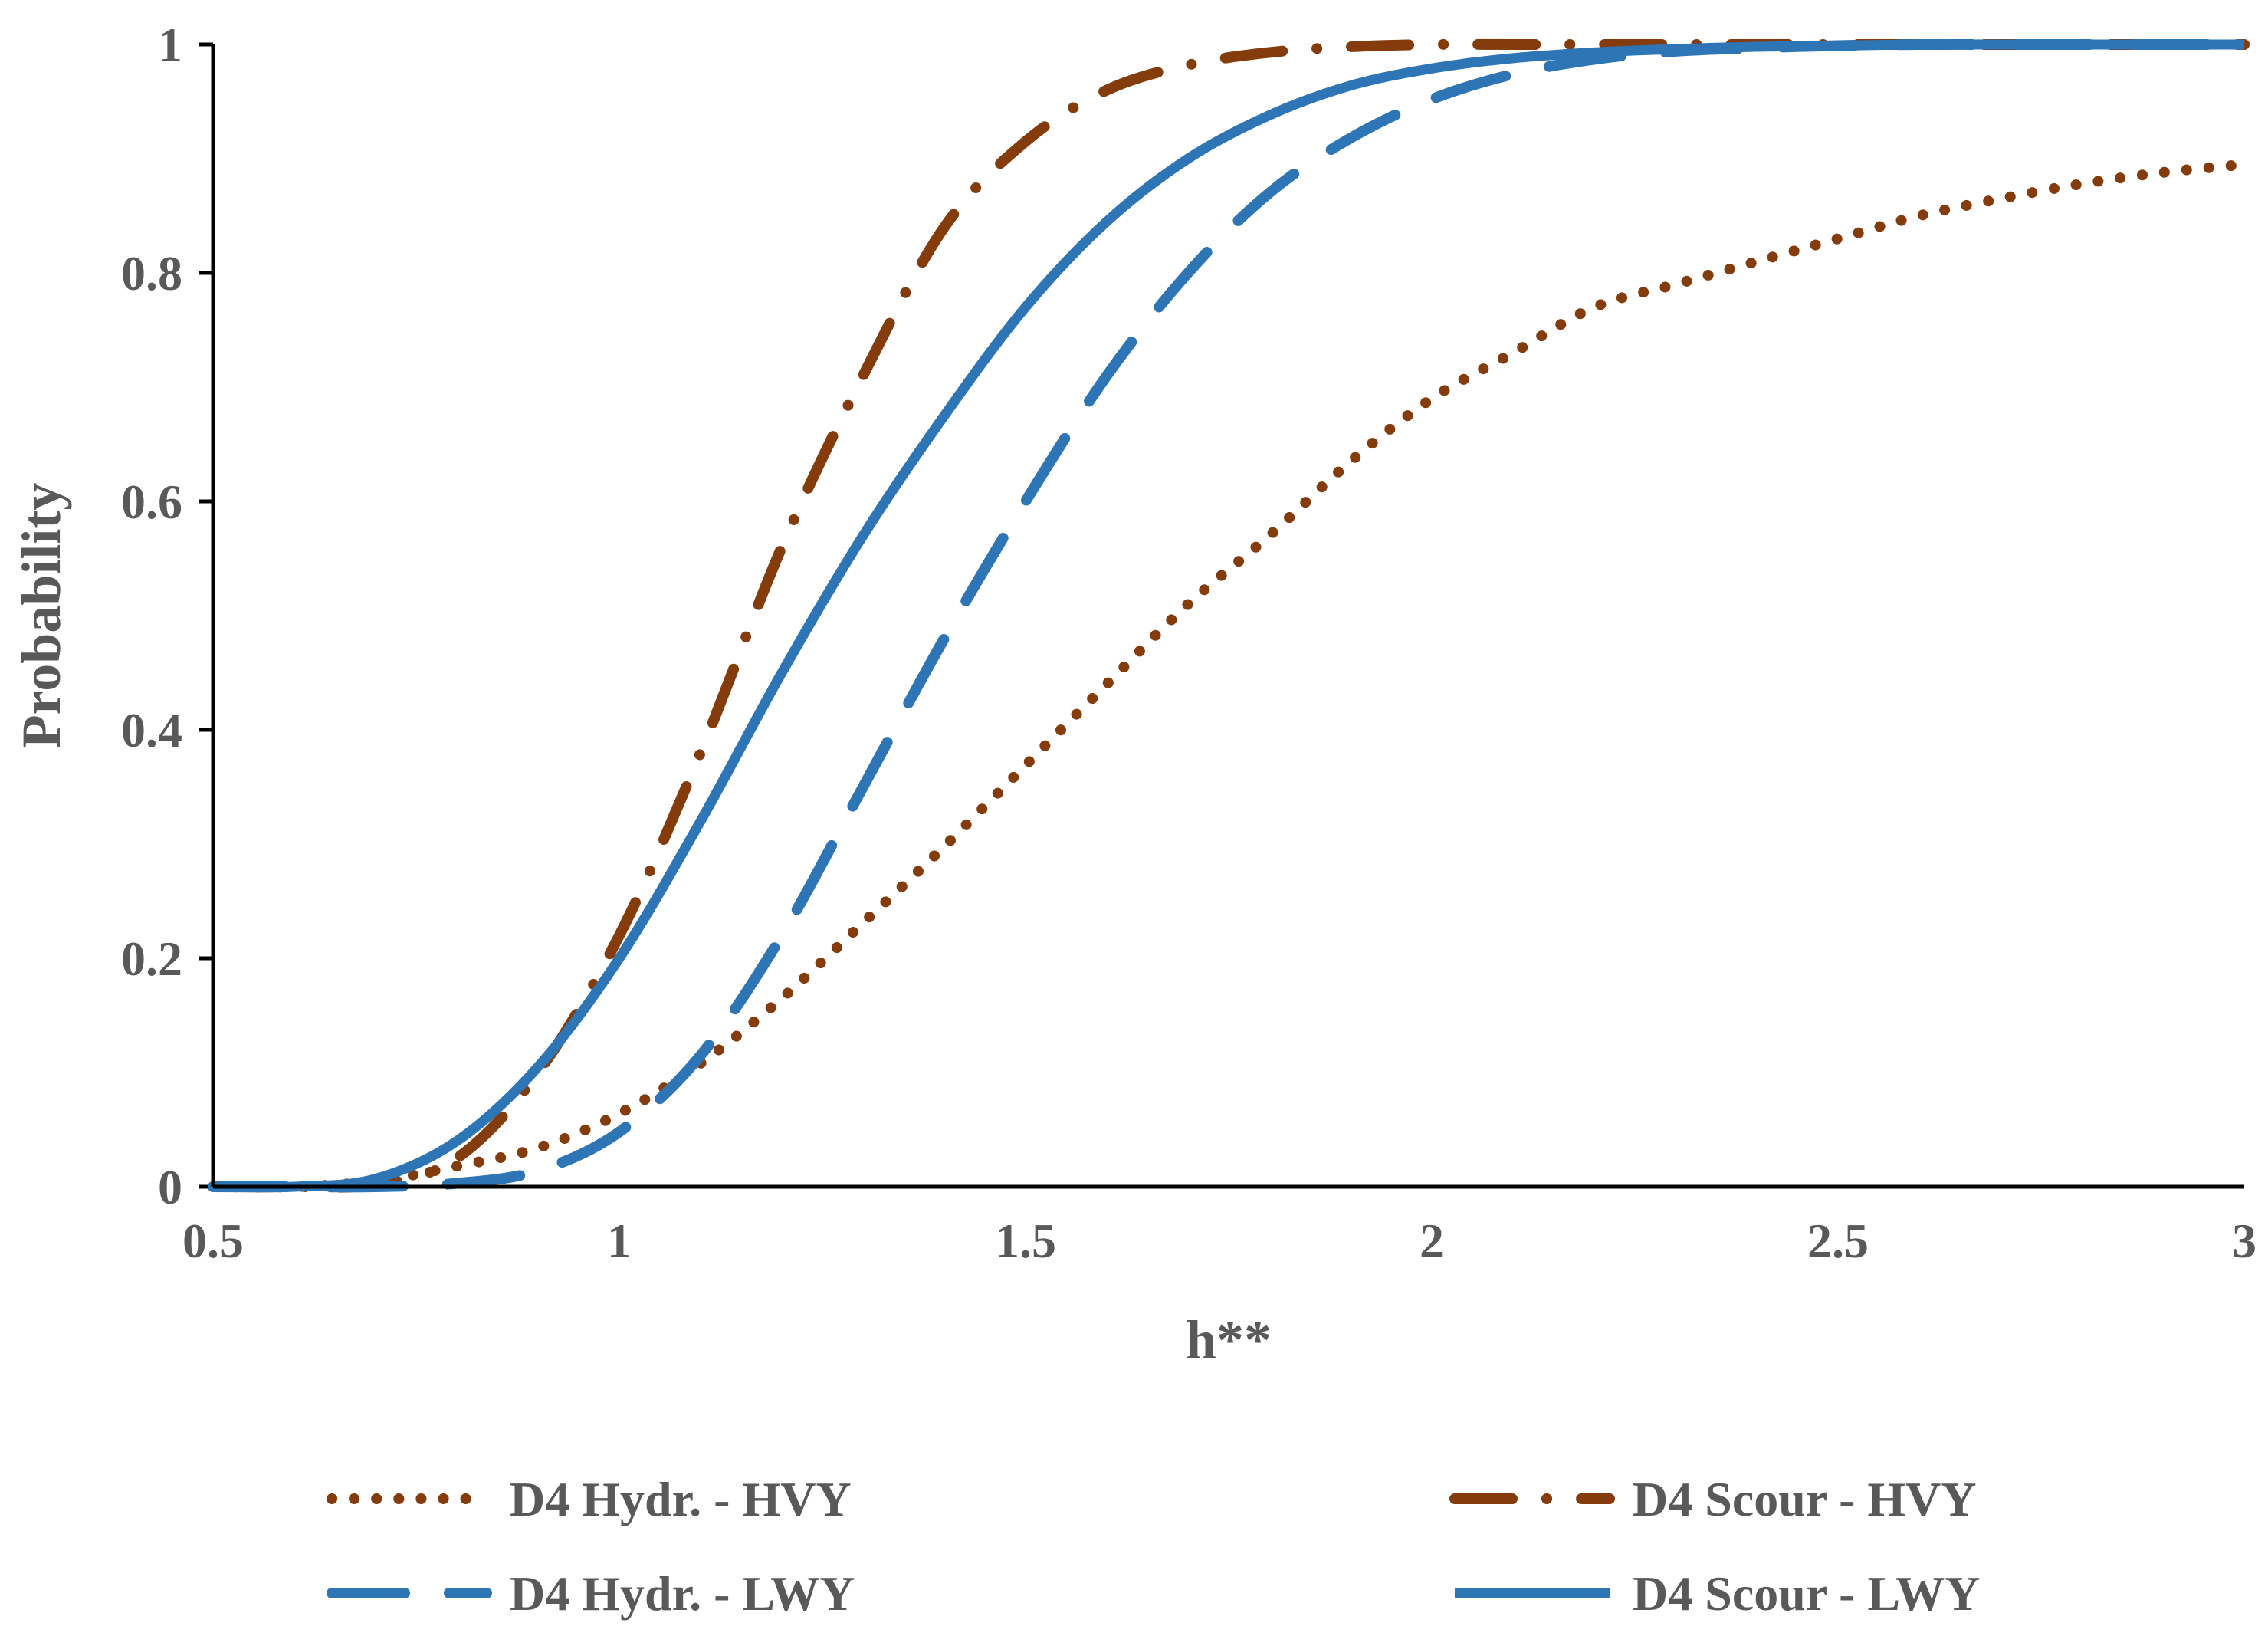 The width and height of the screenshot is (2268, 1636). What do you see at coordinates (151, 273) in the screenshot?
I see `y-tick-label: 0.8` at bounding box center [151, 273].